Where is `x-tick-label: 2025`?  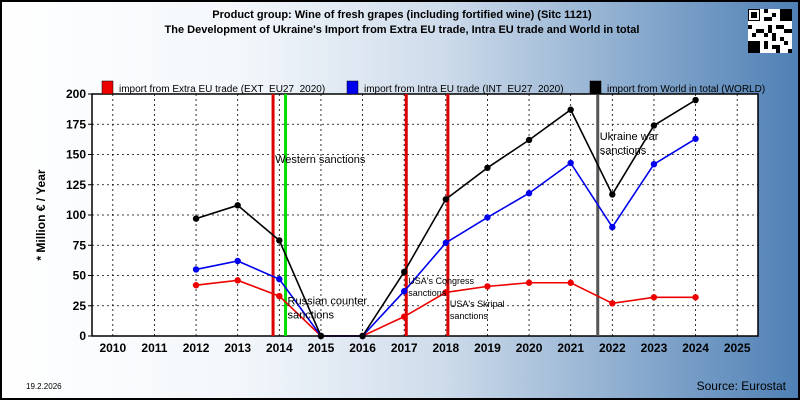 x-tick-label: 2025 is located at coordinates (737, 348).